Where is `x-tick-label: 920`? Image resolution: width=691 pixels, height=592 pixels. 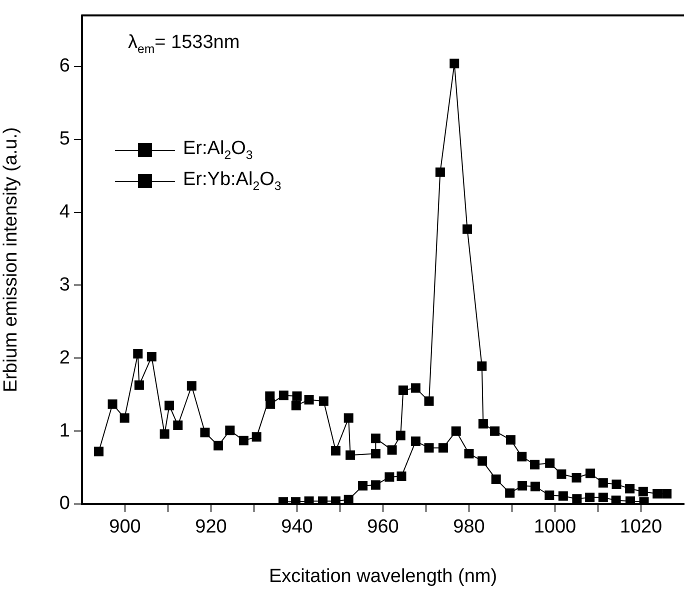
x-tick-label: 920 is located at coordinates (211, 527).